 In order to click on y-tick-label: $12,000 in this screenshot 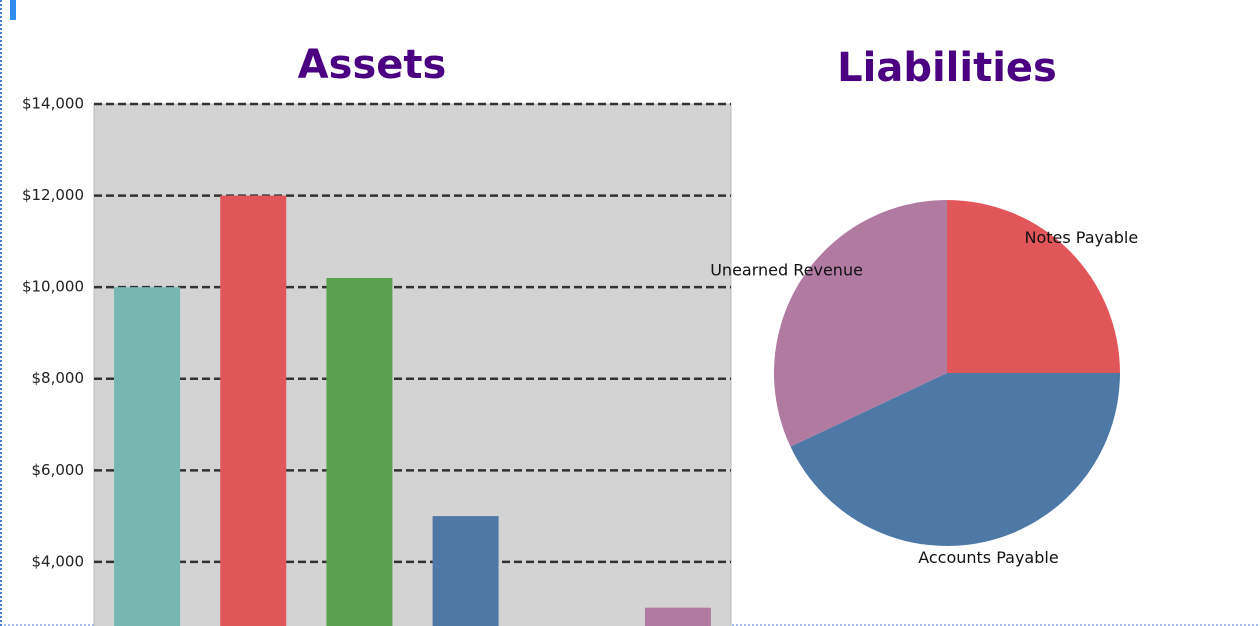, I will do `click(53, 195)`.